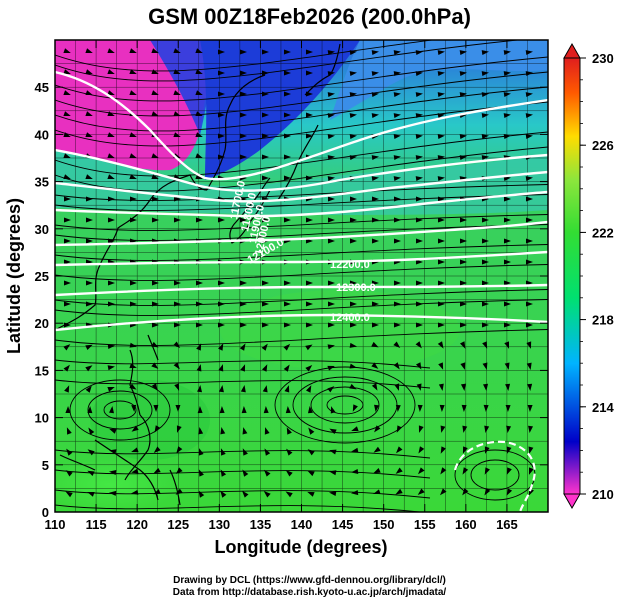 The width and height of the screenshot is (619, 605). Describe the element at coordinates (384, 524) in the screenshot. I see `x-tick-label: 150` at that location.